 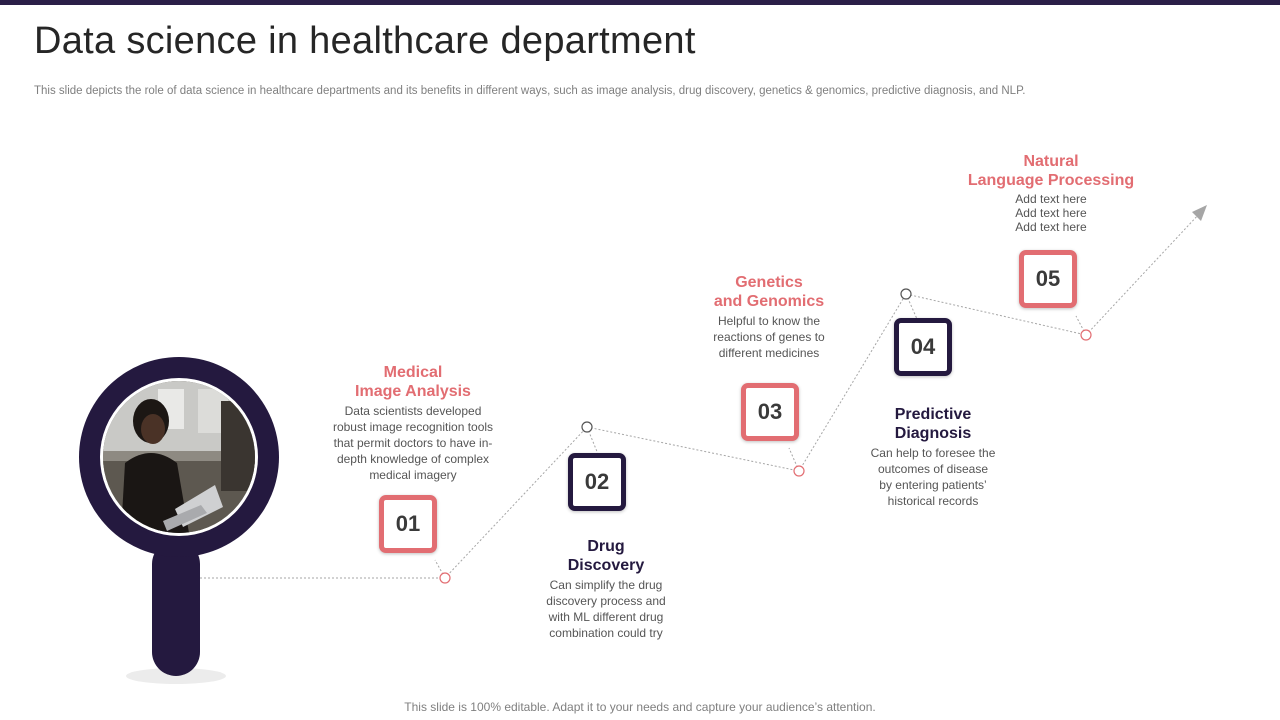 What do you see at coordinates (179, 457) in the screenshot?
I see `person-photo` at bounding box center [179, 457].